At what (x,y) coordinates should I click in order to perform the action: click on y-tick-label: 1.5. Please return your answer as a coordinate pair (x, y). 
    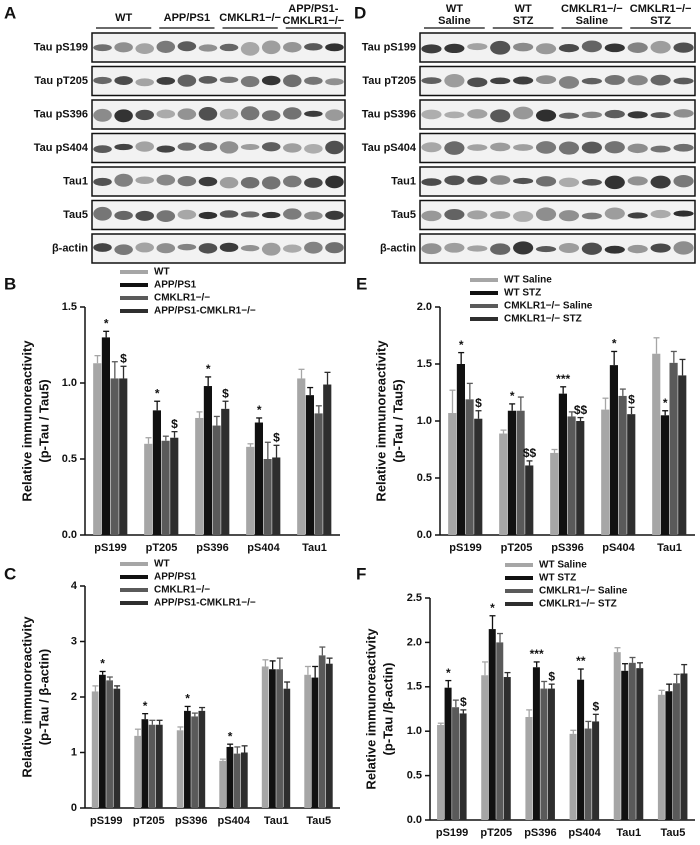
    Looking at the image, I should click on (414, 687).